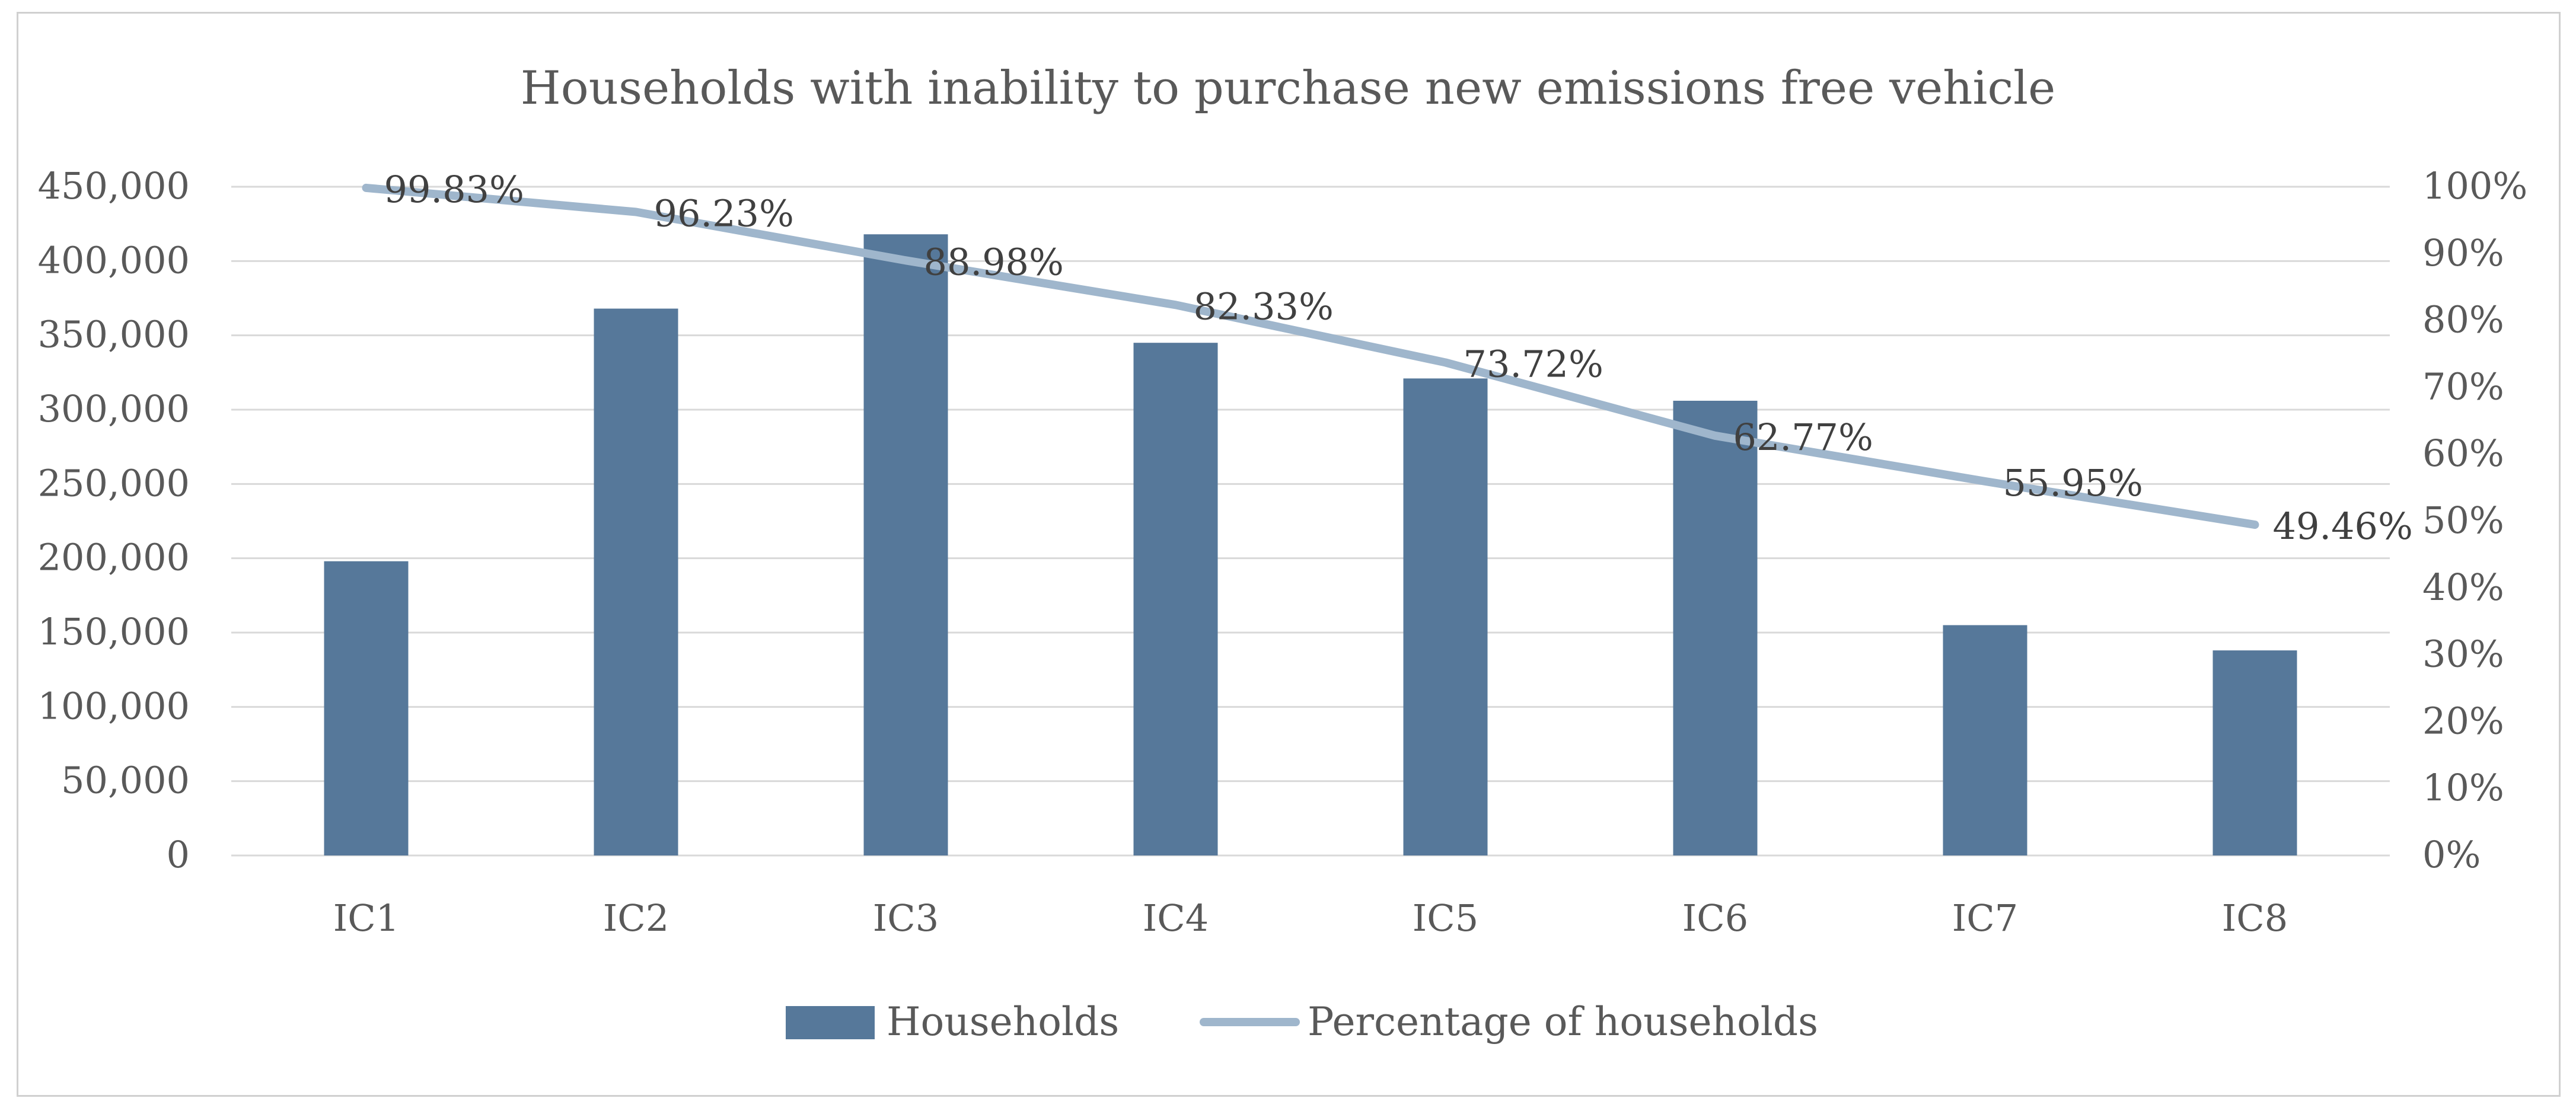 The width and height of the screenshot is (2576, 1111). What do you see at coordinates (636, 918) in the screenshot?
I see `category-label: IC2` at bounding box center [636, 918].